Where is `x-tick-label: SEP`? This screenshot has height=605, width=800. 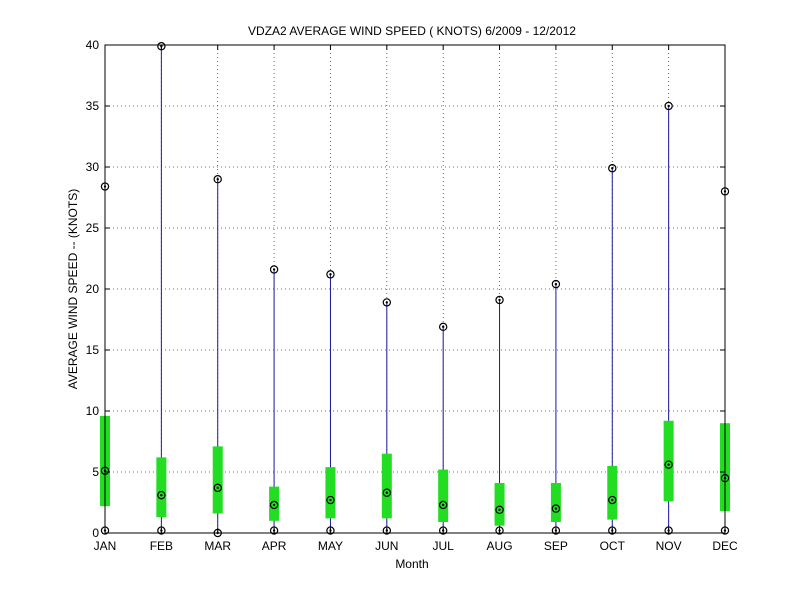 x-tick-label: SEP is located at coordinates (556, 546).